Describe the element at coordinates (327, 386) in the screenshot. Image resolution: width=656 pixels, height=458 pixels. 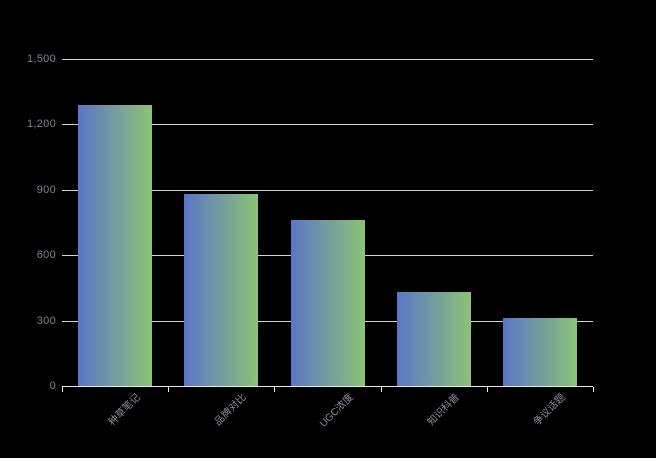
I see `x-axis-line` at that location.